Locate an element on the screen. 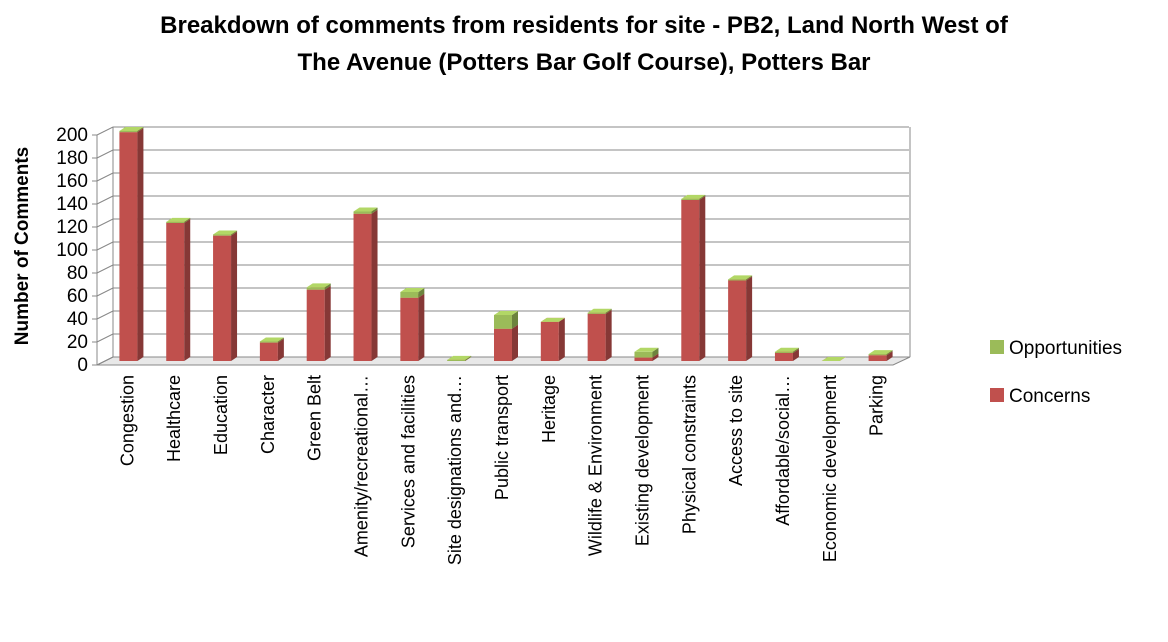 The width and height of the screenshot is (1168, 642). x-tick-label: Physical constraints is located at coordinates (689, 454).